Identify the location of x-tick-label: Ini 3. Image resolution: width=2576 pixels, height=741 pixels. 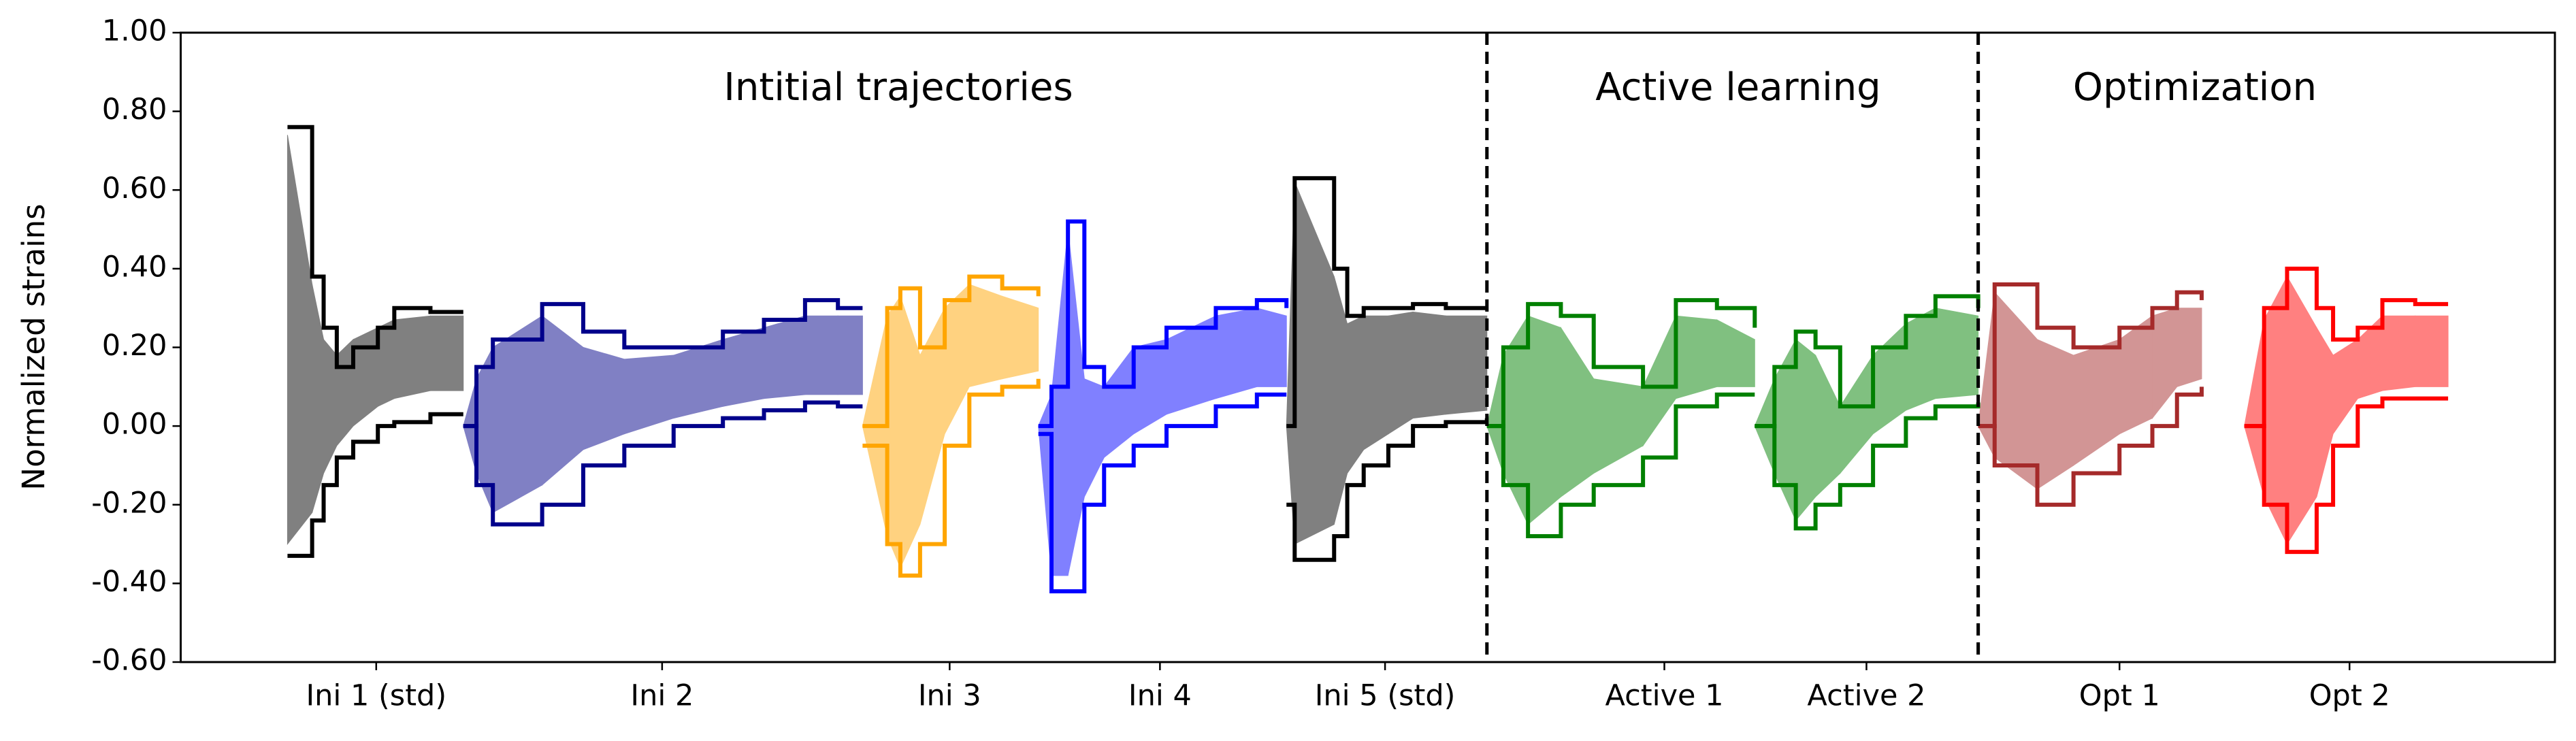
(949, 696).